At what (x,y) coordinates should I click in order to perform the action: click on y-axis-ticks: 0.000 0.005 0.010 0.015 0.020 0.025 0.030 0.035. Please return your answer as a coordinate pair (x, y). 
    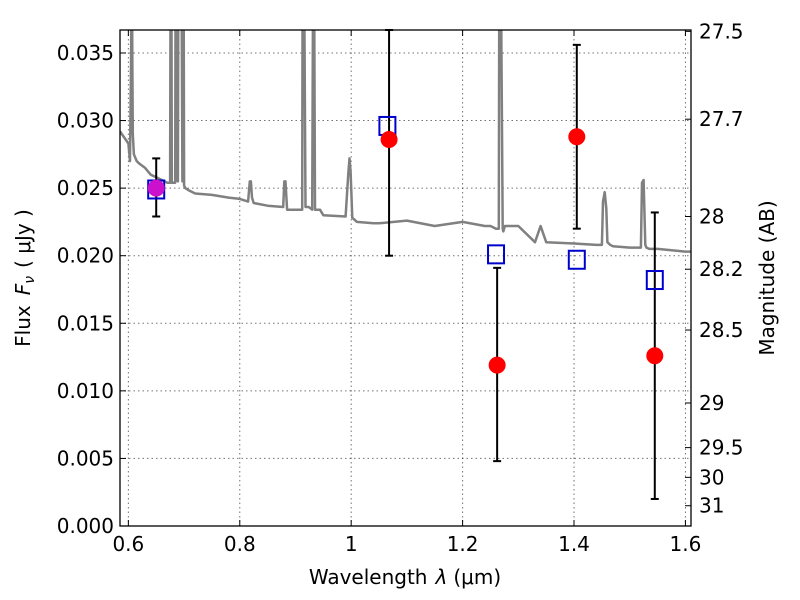
    Looking at the image, I should click on (91, 289).